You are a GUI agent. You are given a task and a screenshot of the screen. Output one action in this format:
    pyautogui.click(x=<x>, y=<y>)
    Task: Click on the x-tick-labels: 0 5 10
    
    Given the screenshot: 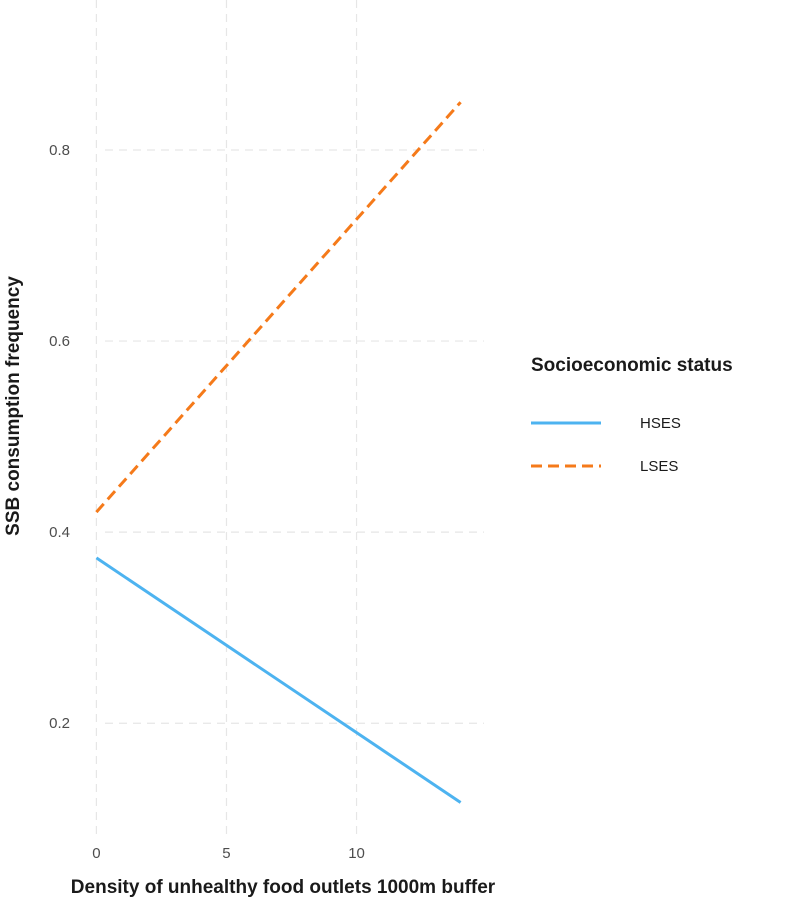 What is the action you would take?
    pyautogui.click(x=228, y=853)
    